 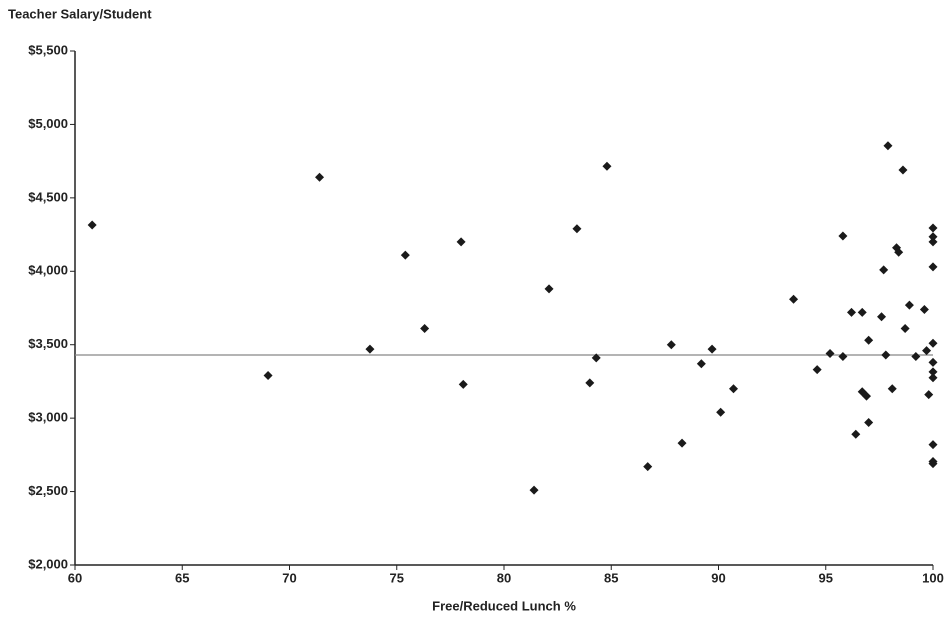 What do you see at coordinates (48, 196) in the screenshot?
I see `y-tick-label: $4,500` at bounding box center [48, 196].